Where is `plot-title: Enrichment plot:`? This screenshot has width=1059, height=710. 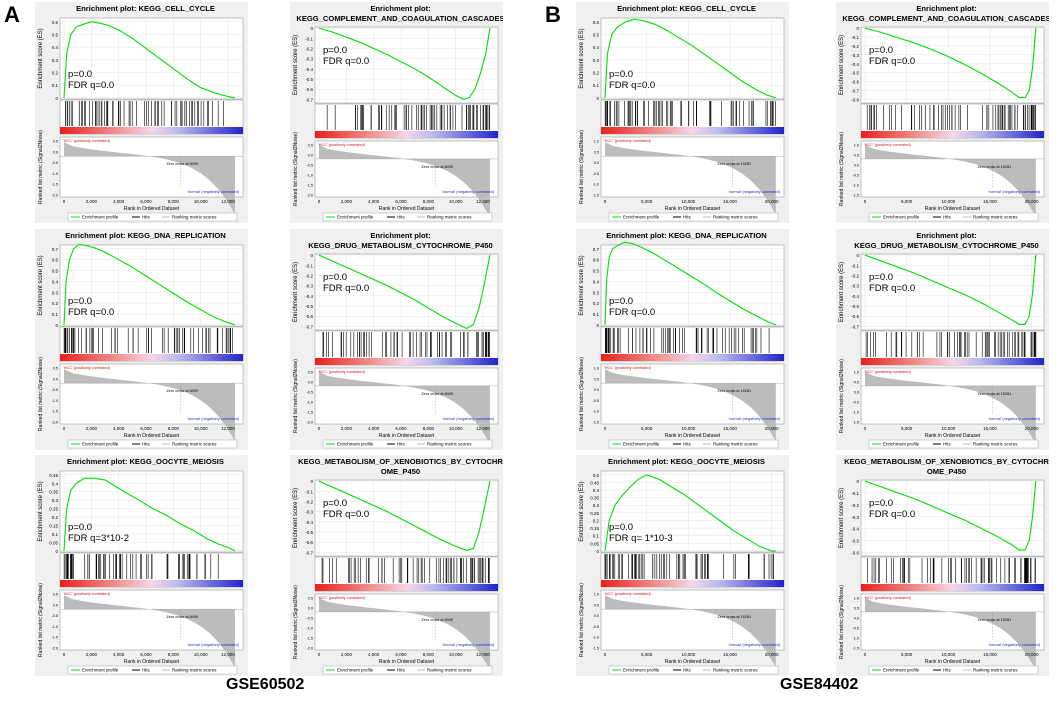 plot-title: Enrichment plot: is located at coordinates (946, 235).